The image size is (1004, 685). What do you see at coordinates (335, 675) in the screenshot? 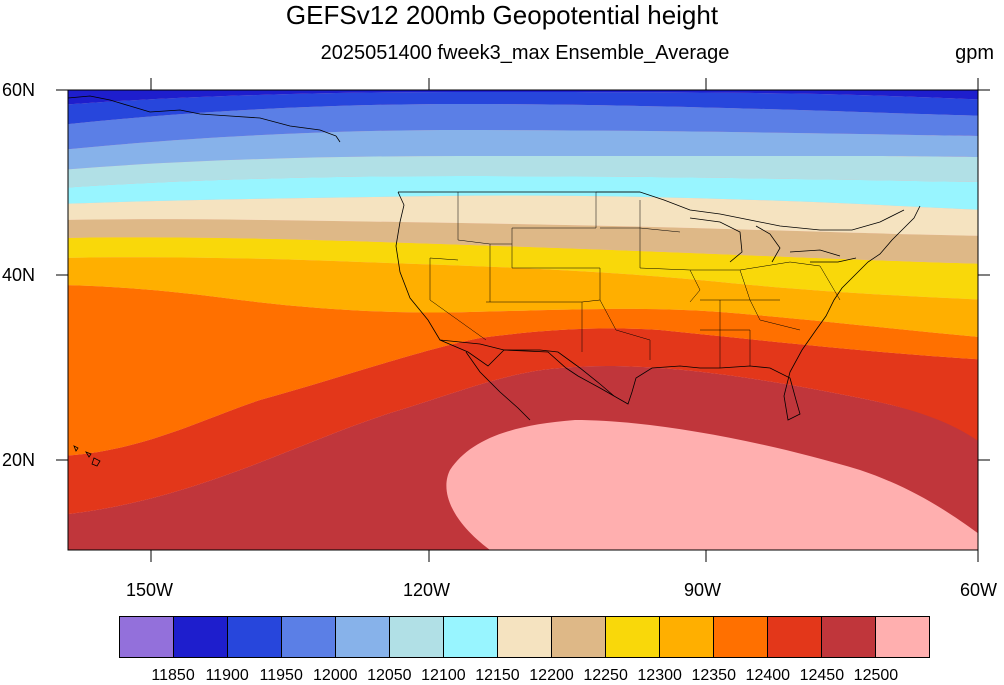
I see `colorbar-tick-12000: 12000` at bounding box center [335, 675].